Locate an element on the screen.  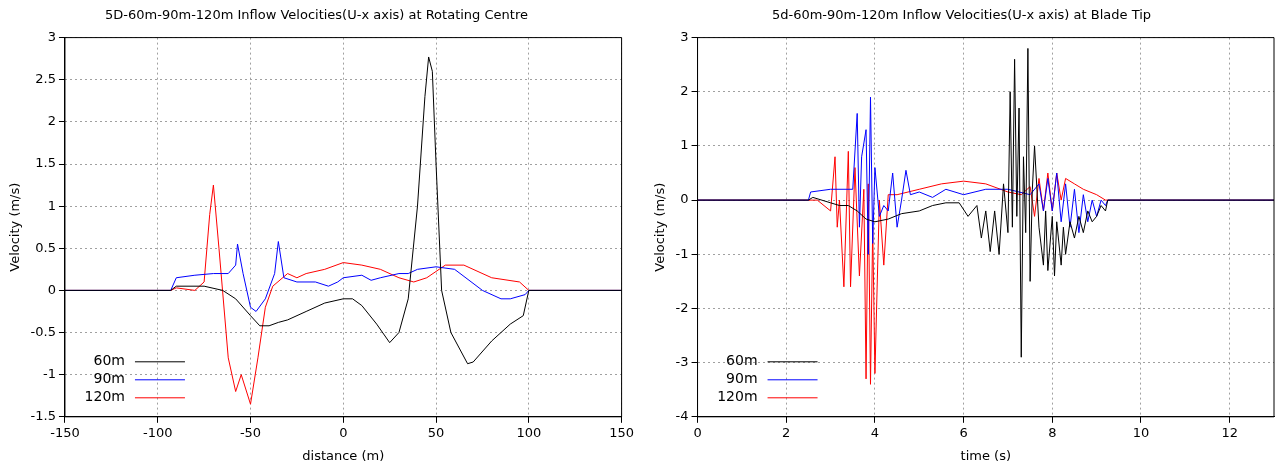
x-tick-label: 150 is located at coordinates (622, 432).